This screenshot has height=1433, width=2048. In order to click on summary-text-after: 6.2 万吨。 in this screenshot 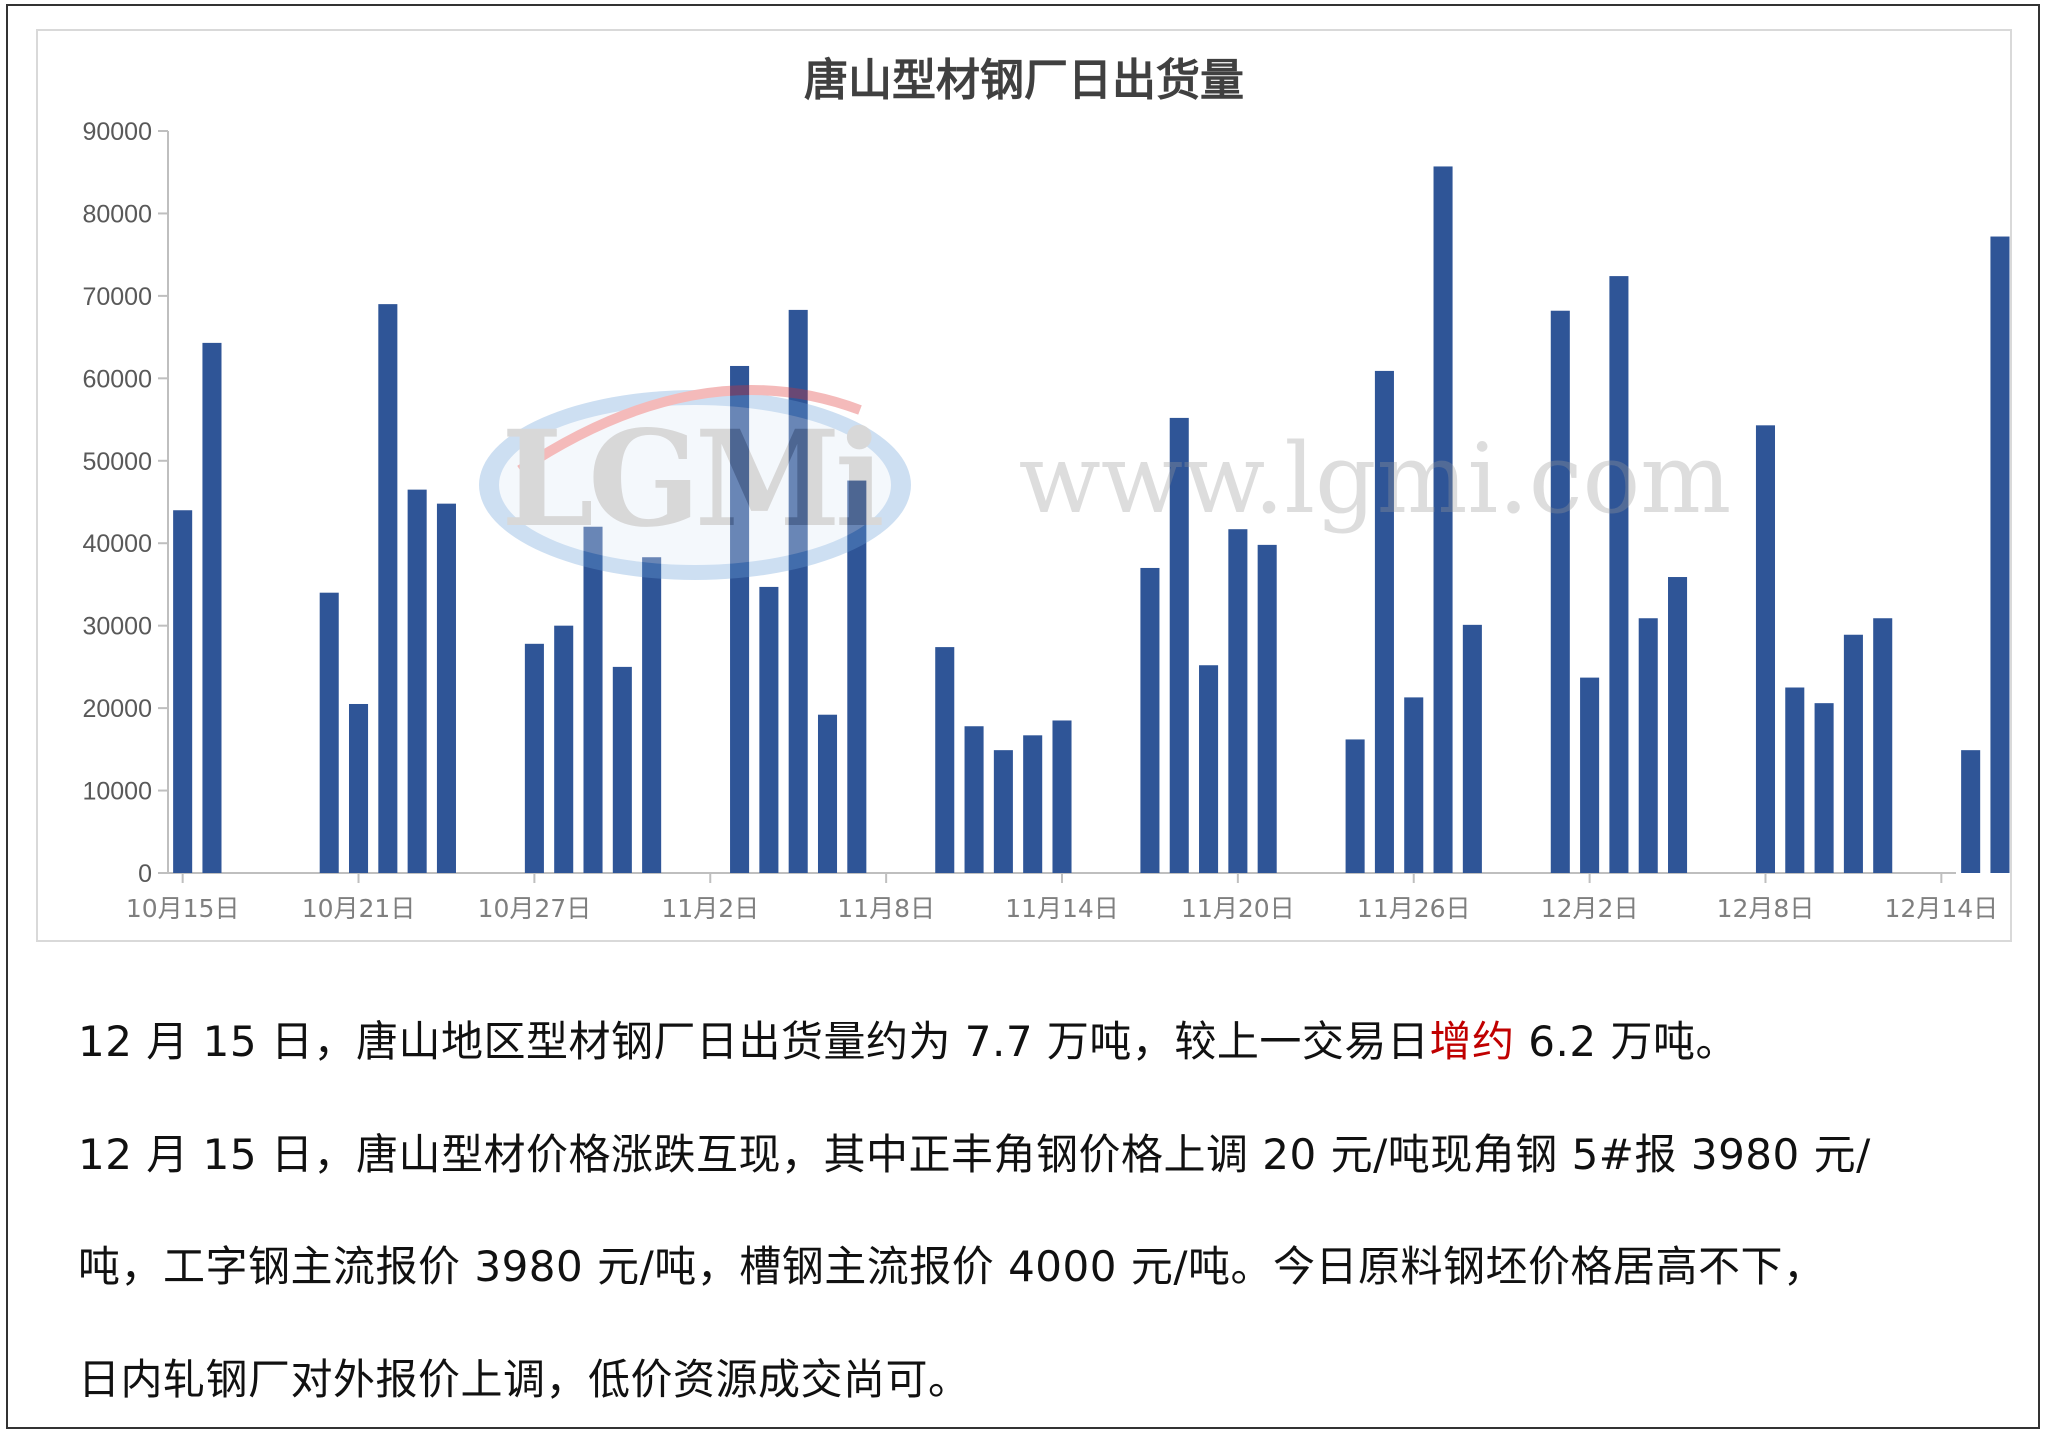, I will do `click(1626, 1041)`.